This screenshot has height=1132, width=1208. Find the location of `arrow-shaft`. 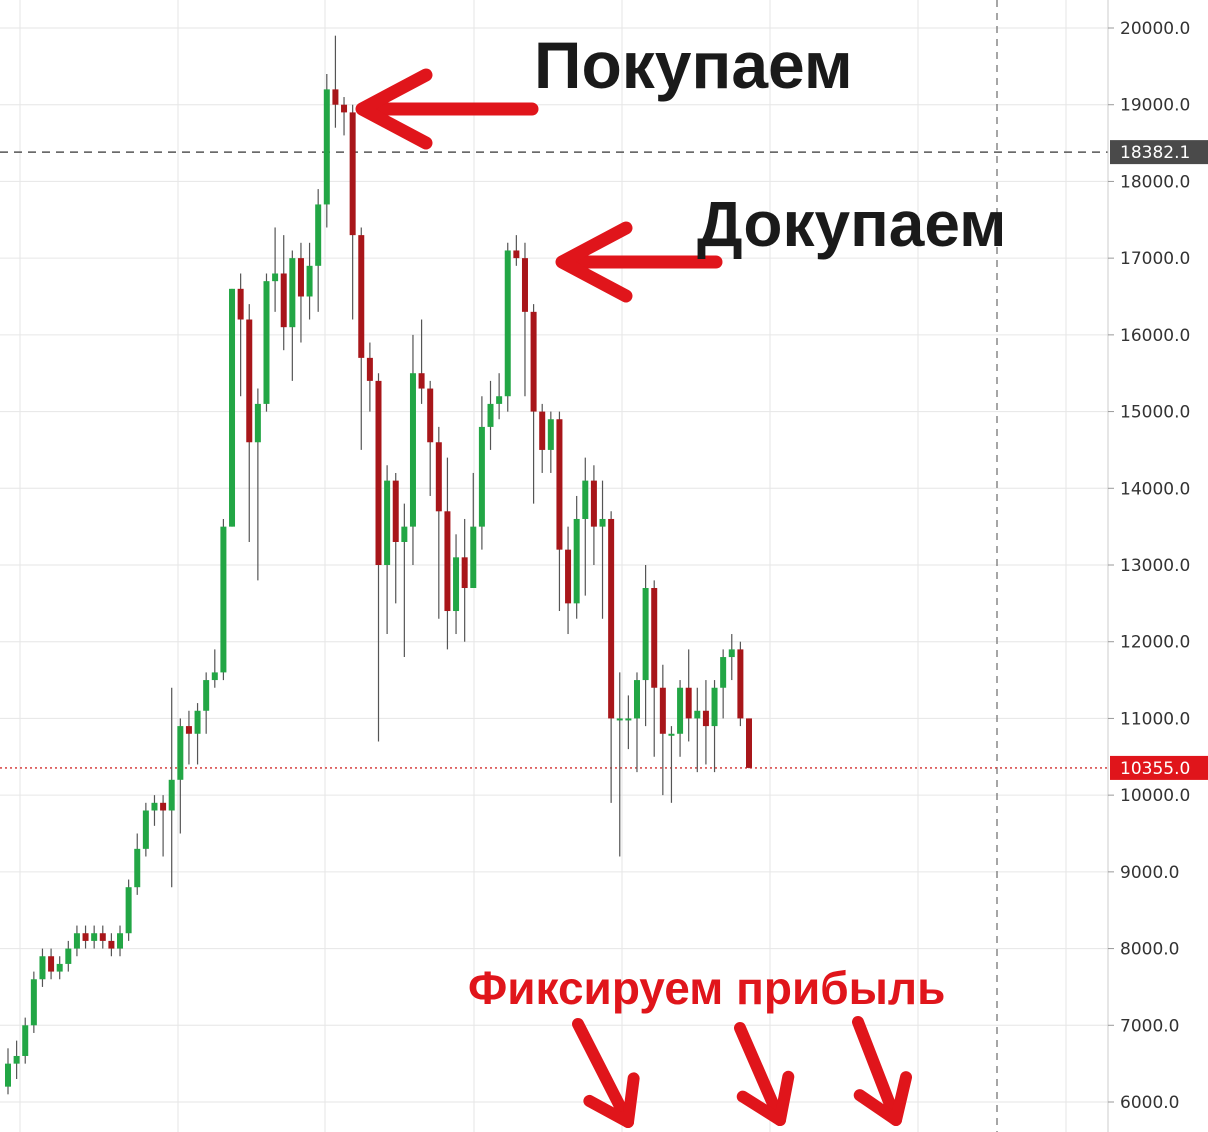

arrow-shaft is located at coordinates (603, 1073).